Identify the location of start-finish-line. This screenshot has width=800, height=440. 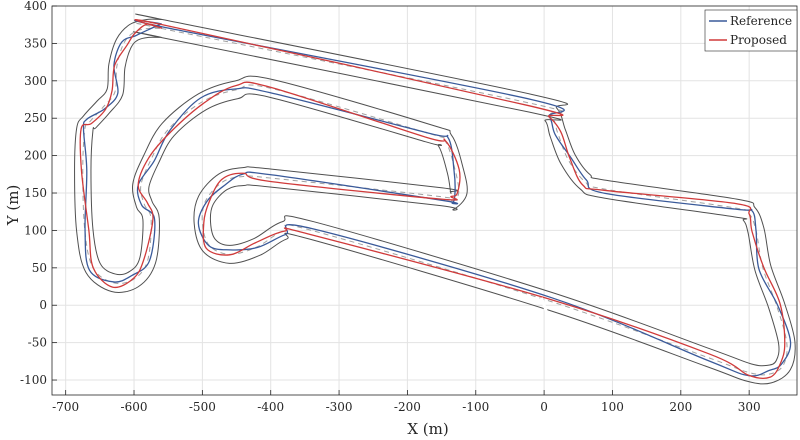
(544, 305).